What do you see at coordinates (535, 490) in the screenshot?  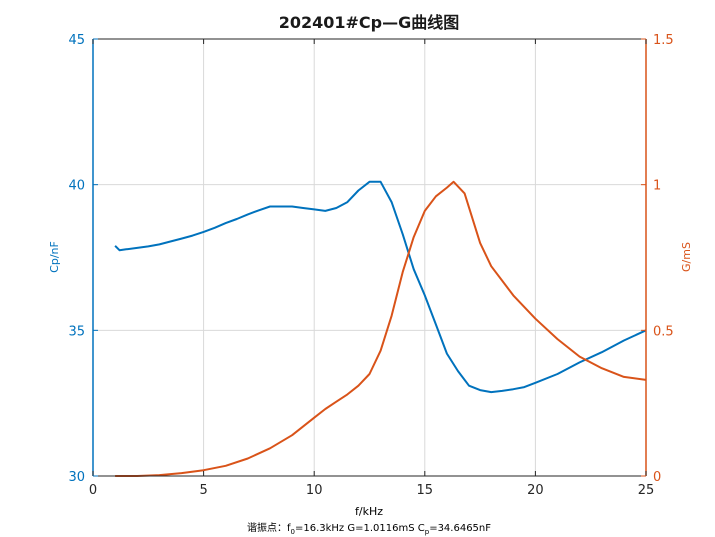 I see `x-tick-label: 20` at bounding box center [535, 490].